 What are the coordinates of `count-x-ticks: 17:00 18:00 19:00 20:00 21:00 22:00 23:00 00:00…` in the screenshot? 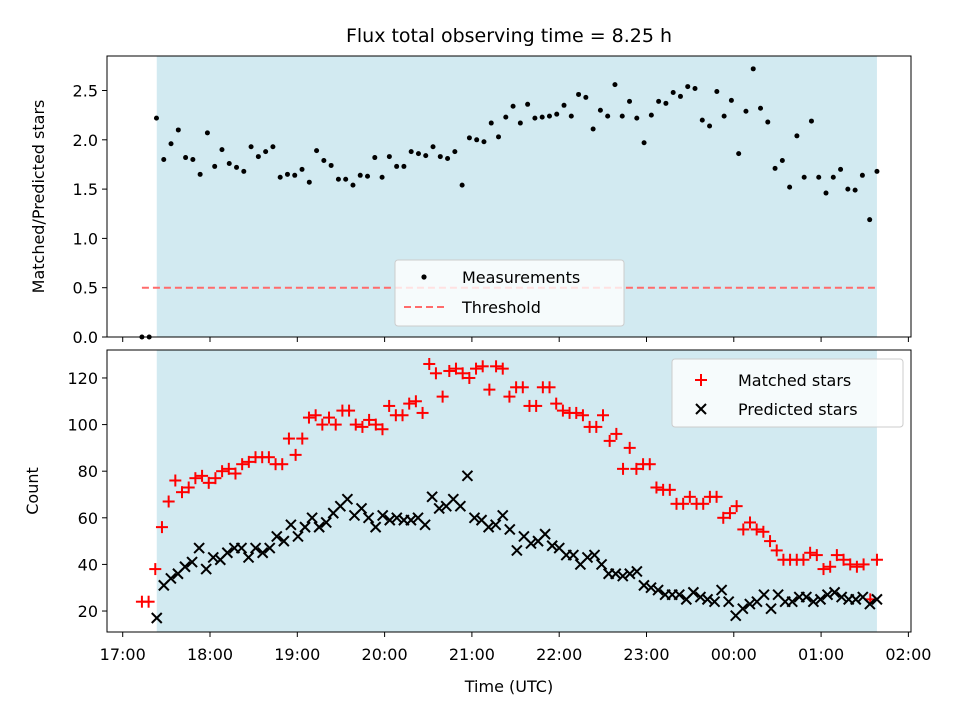 It's located at (515, 648).